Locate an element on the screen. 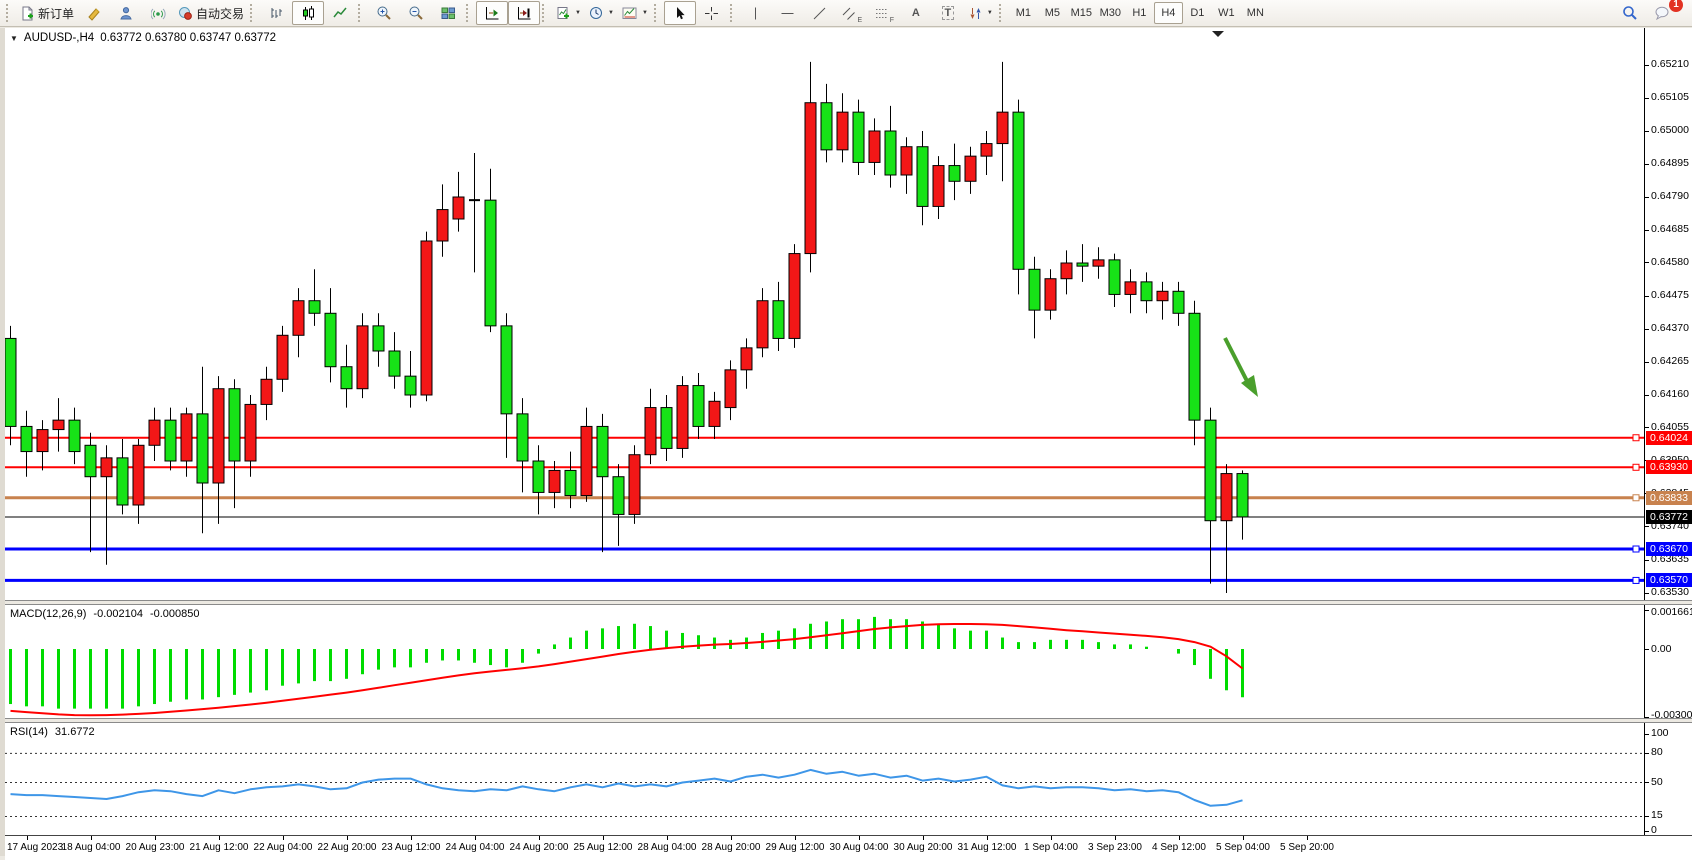 This screenshot has height=860, width=1692. line-handle-0.63930 is located at coordinates (1636, 467).